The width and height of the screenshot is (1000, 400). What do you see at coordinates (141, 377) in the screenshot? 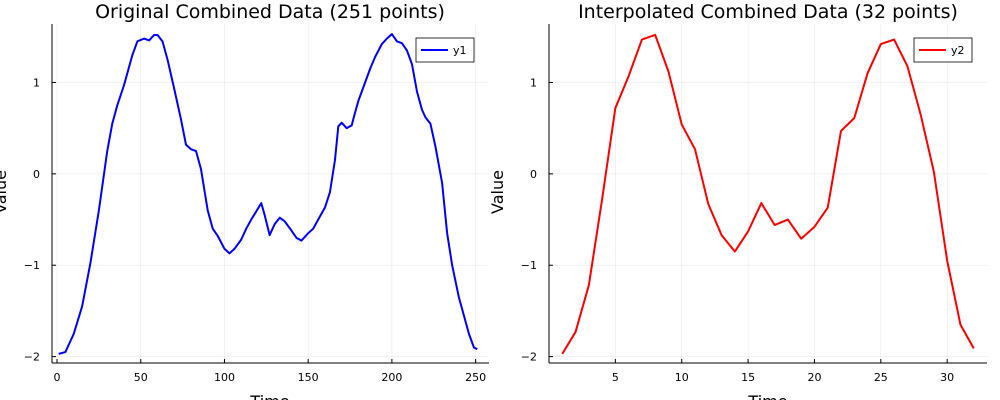
I see `x-tick-label: 50` at bounding box center [141, 377].